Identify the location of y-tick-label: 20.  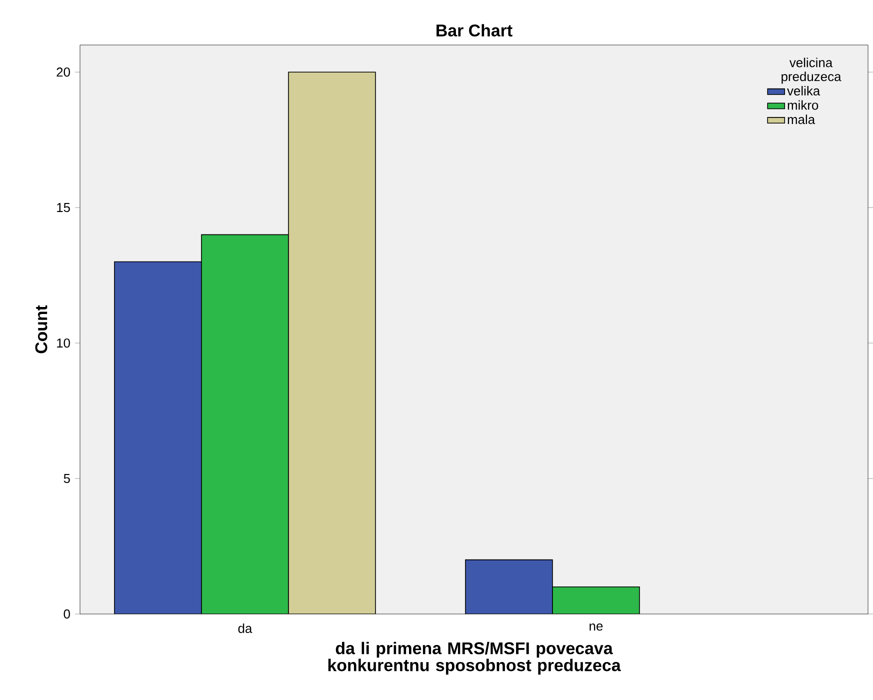
(63, 72).